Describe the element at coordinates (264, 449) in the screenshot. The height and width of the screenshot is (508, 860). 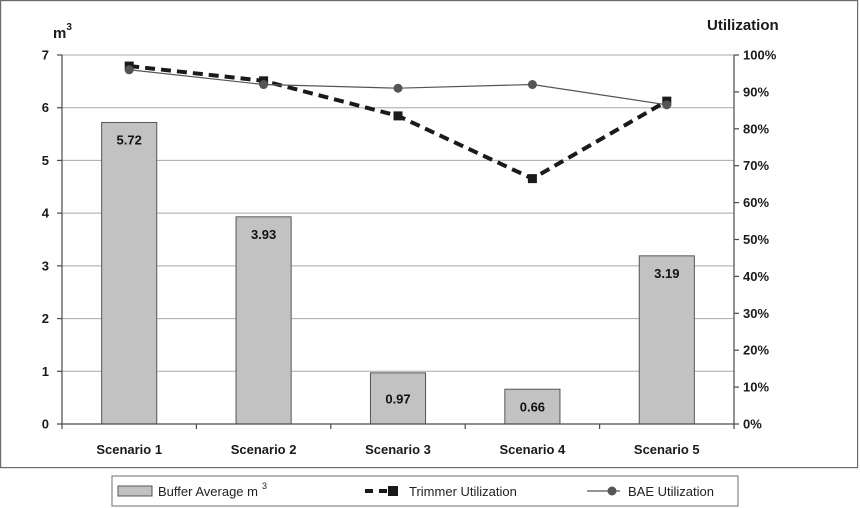
I see `x-tick-label: Scenario 2` at that location.